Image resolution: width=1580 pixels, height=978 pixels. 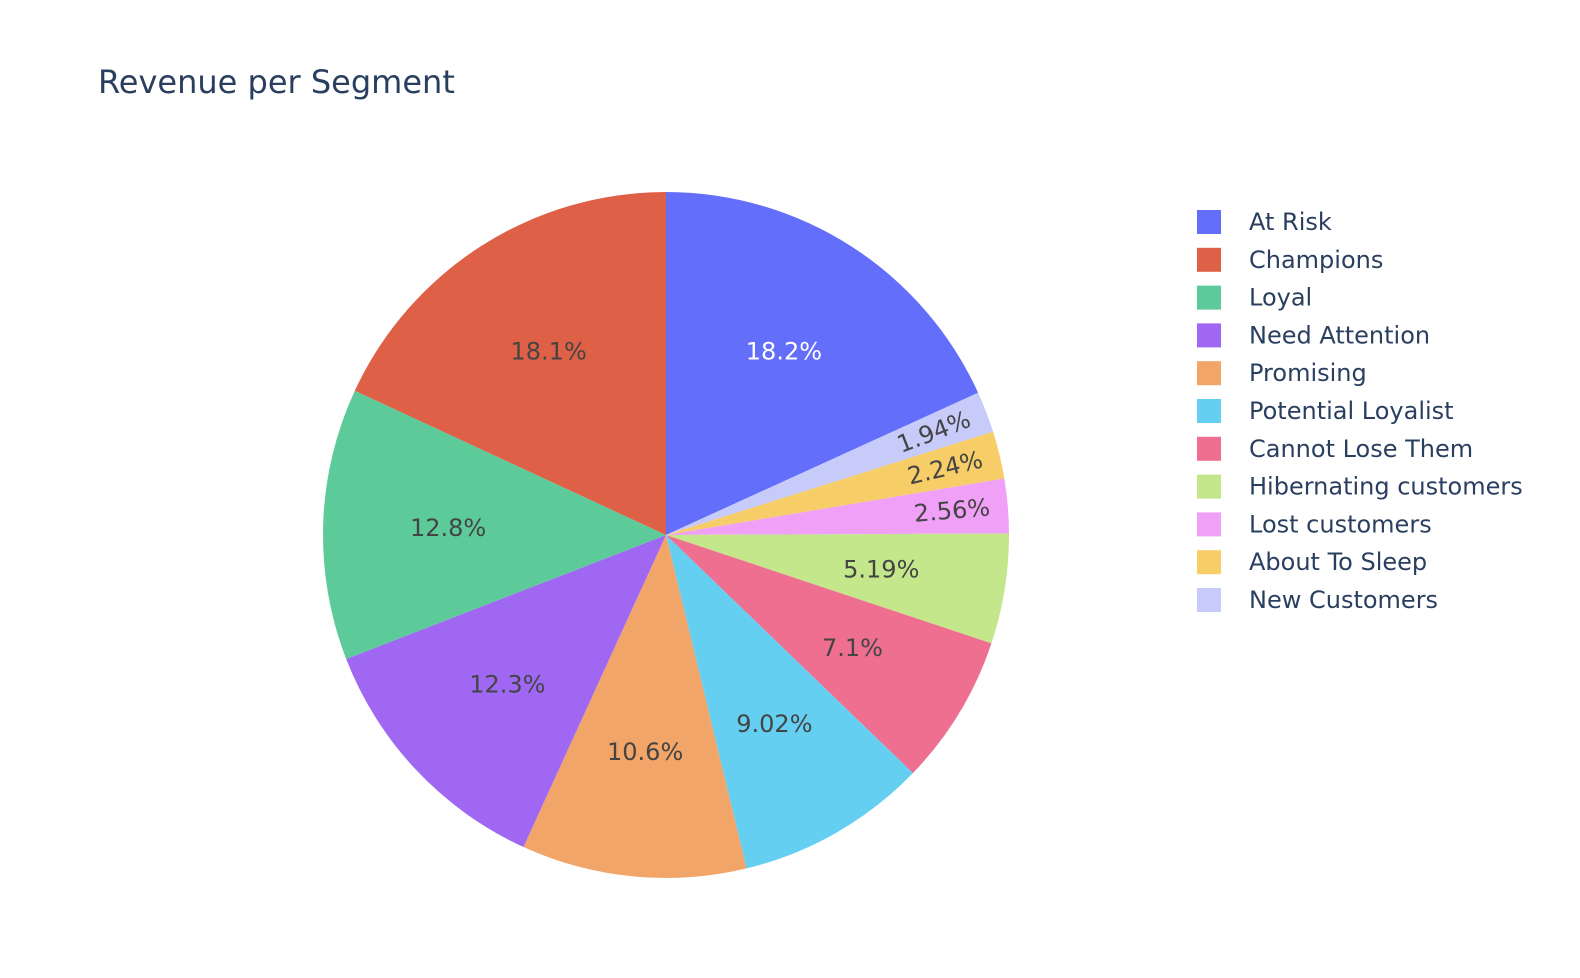 I want to click on pie-slice-about-to-sleep, so click(x=835, y=483).